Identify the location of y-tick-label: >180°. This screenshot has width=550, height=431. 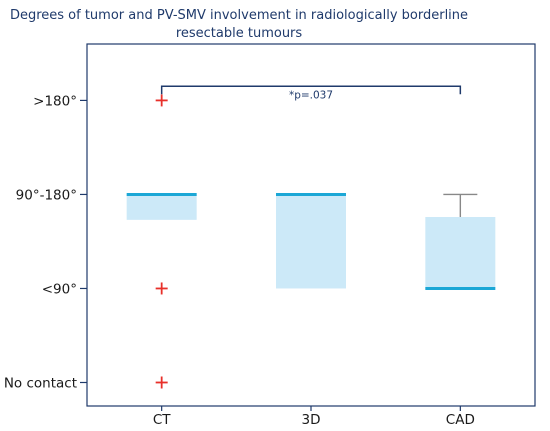
(55, 101).